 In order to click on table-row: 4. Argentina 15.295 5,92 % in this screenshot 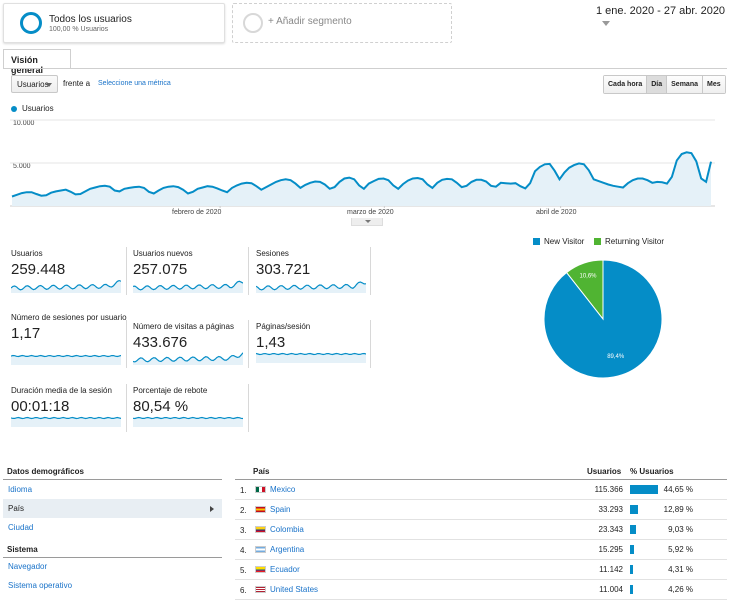, I will do `click(481, 550)`.